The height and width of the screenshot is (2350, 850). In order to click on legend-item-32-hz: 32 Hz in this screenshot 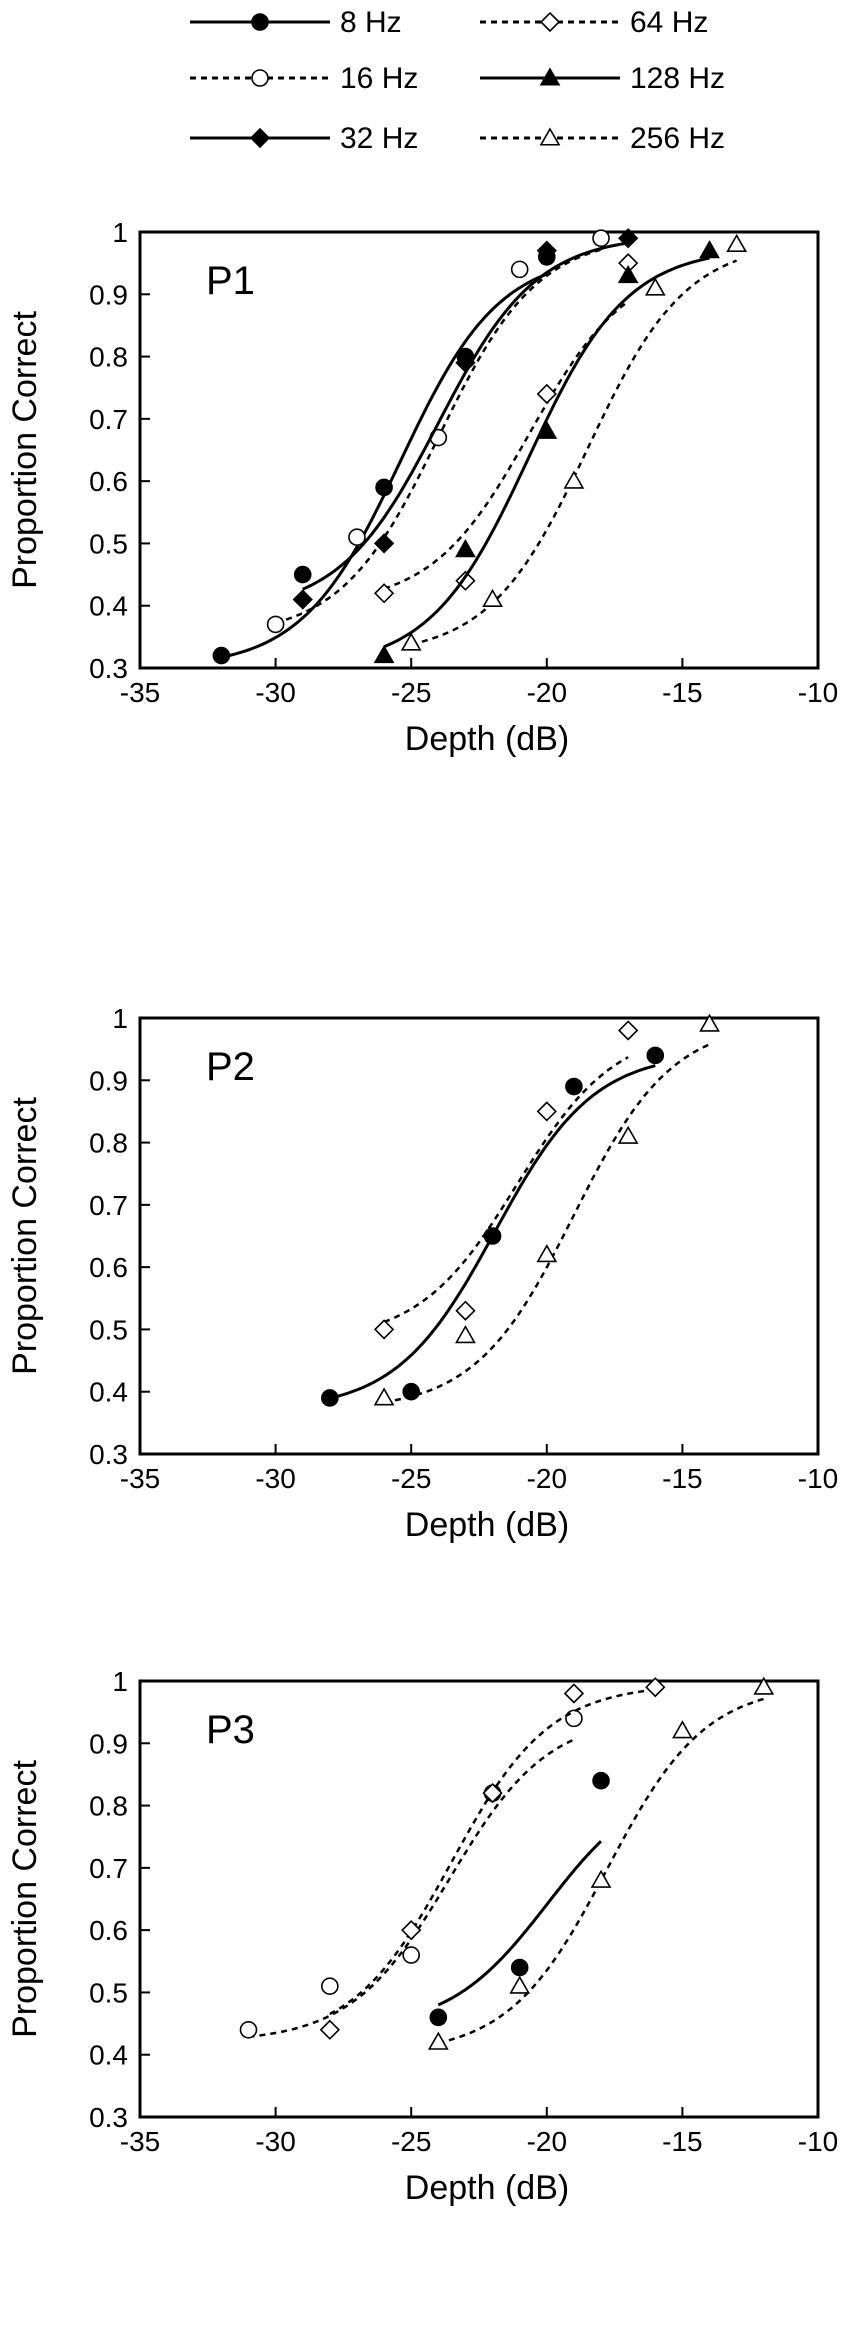, I will do `click(304, 138)`.